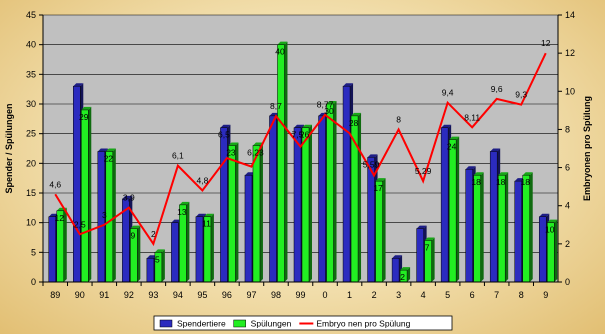 Image resolution: width=605 pixels, height=334 pixels. I want to click on legend-label-spendertiere: Spendertiere, so click(201, 324).